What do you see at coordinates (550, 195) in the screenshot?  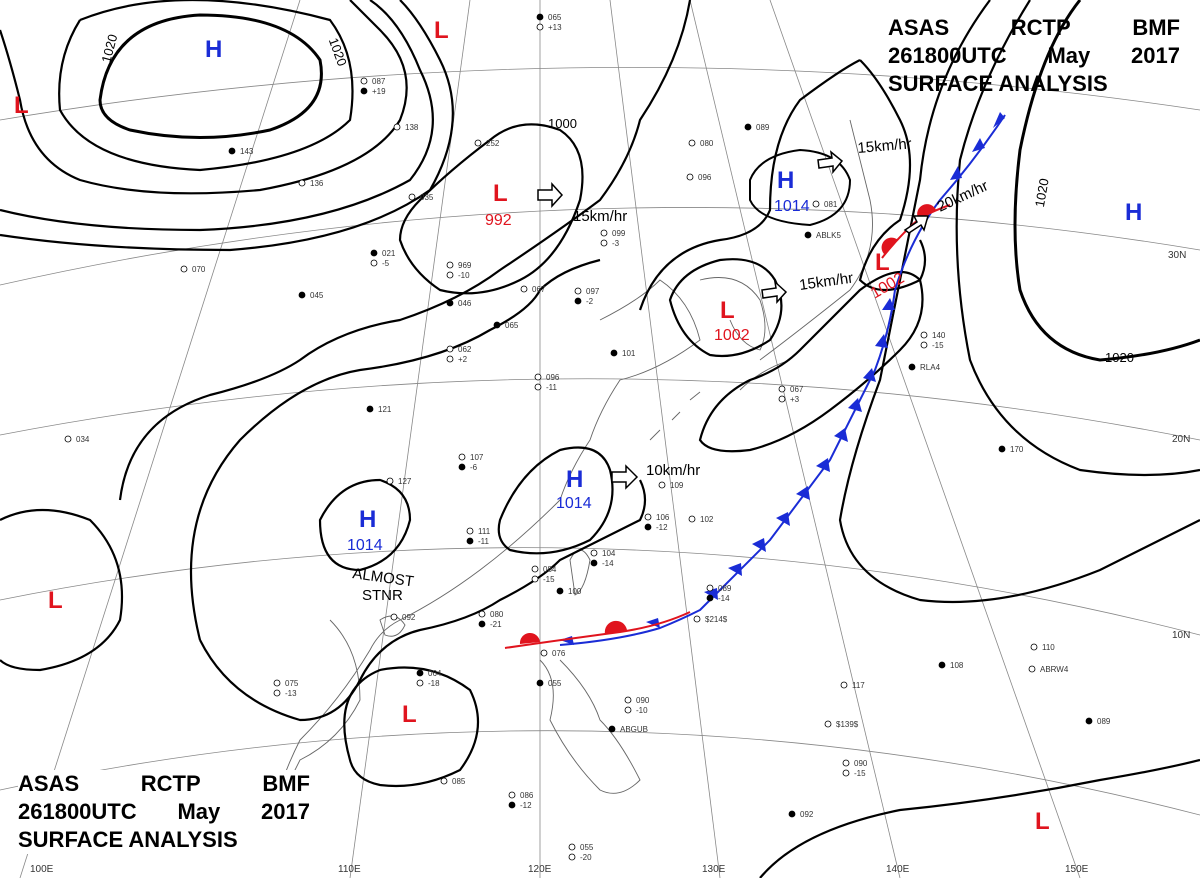 I see `motion-arrow-manchuria` at bounding box center [550, 195].